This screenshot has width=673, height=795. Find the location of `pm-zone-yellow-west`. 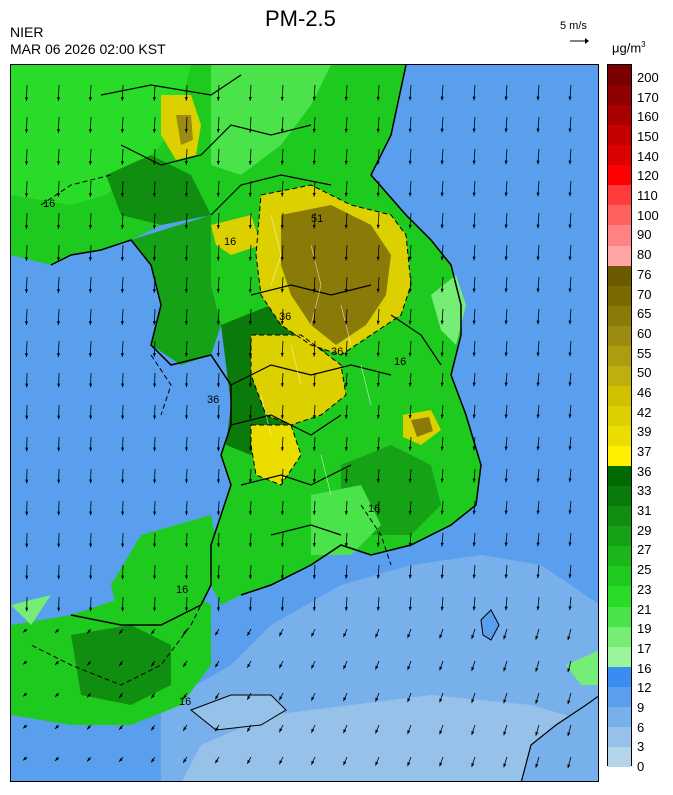

pm-zone-yellow-west is located at coordinates (236, 235).